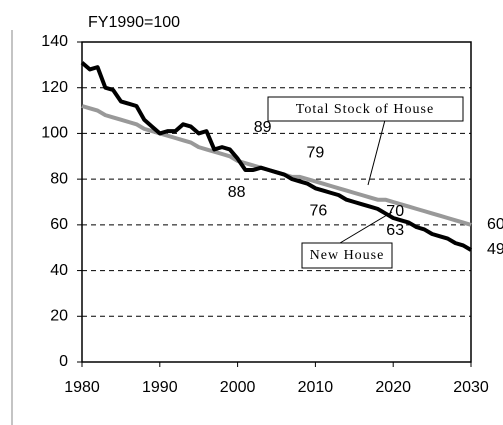  Describe the element at coordinates (54, 87) in the screenshot. I see `y-tick-label: 120` at that location.